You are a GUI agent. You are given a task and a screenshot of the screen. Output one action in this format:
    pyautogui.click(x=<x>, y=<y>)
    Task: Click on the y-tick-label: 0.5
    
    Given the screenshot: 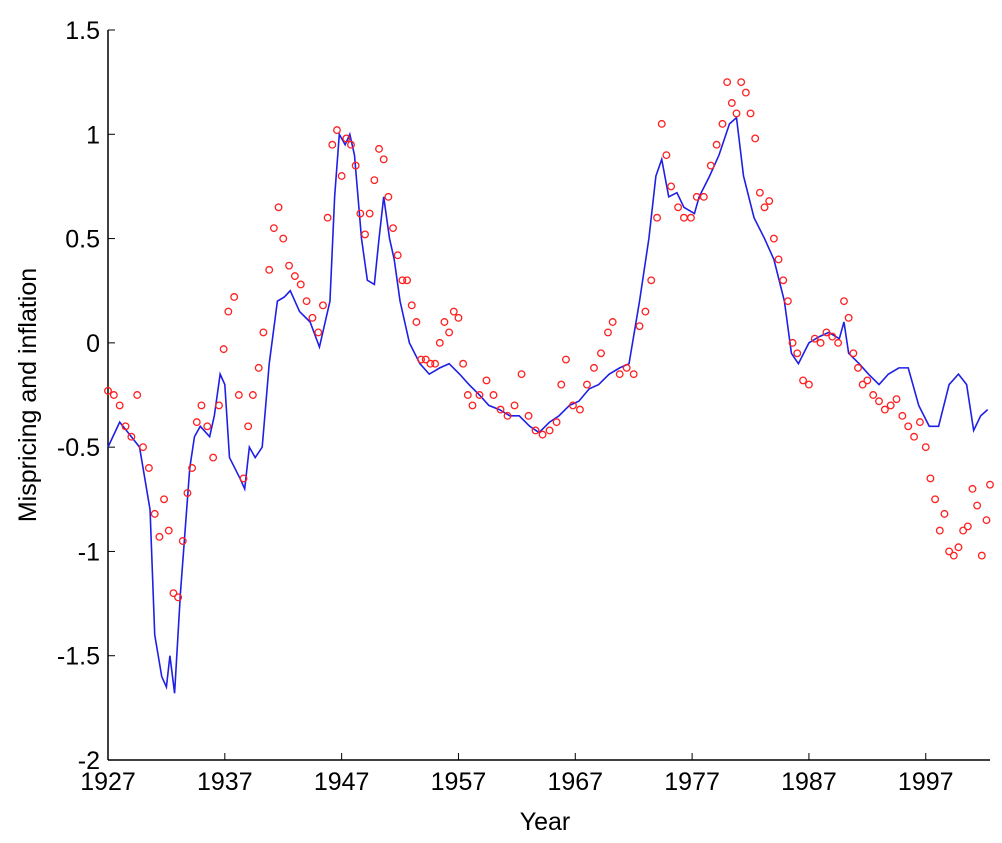 What is the action you would take?
    pyautogui.click(x=82, y=240)
    